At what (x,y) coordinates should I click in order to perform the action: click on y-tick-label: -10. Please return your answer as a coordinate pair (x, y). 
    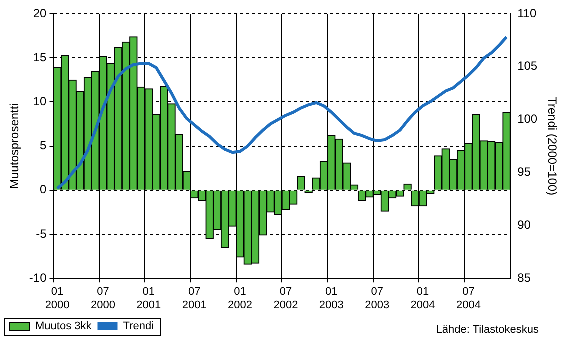
    Looking at the image, I should click on (38, 277).